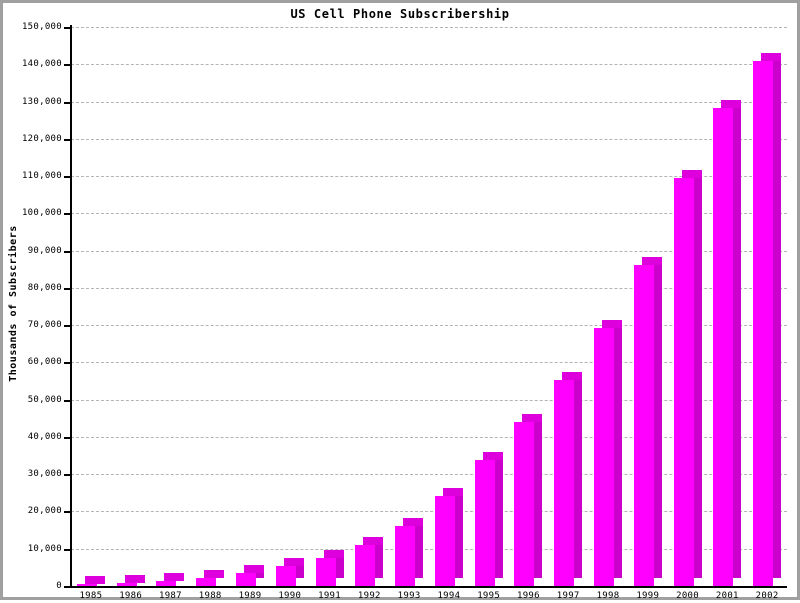  Describe the element at coordinates (41, 138) in the screenshot. I see `y-axis-tick-label: 120,000` at that location.